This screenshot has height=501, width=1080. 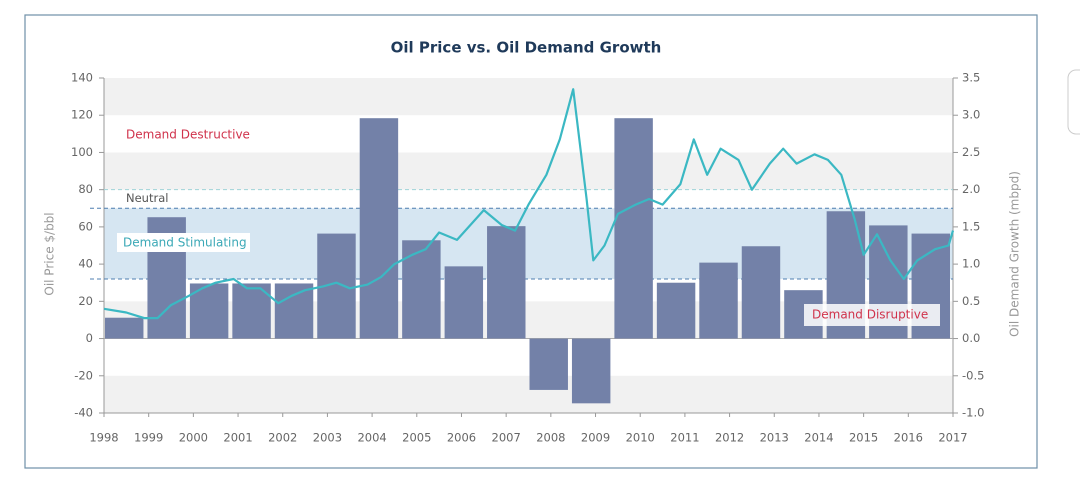 What do you see at coordinates (148, 438) in the screenshot?
I see `x-tick-label: 1999` at bounding box center [148, 438].